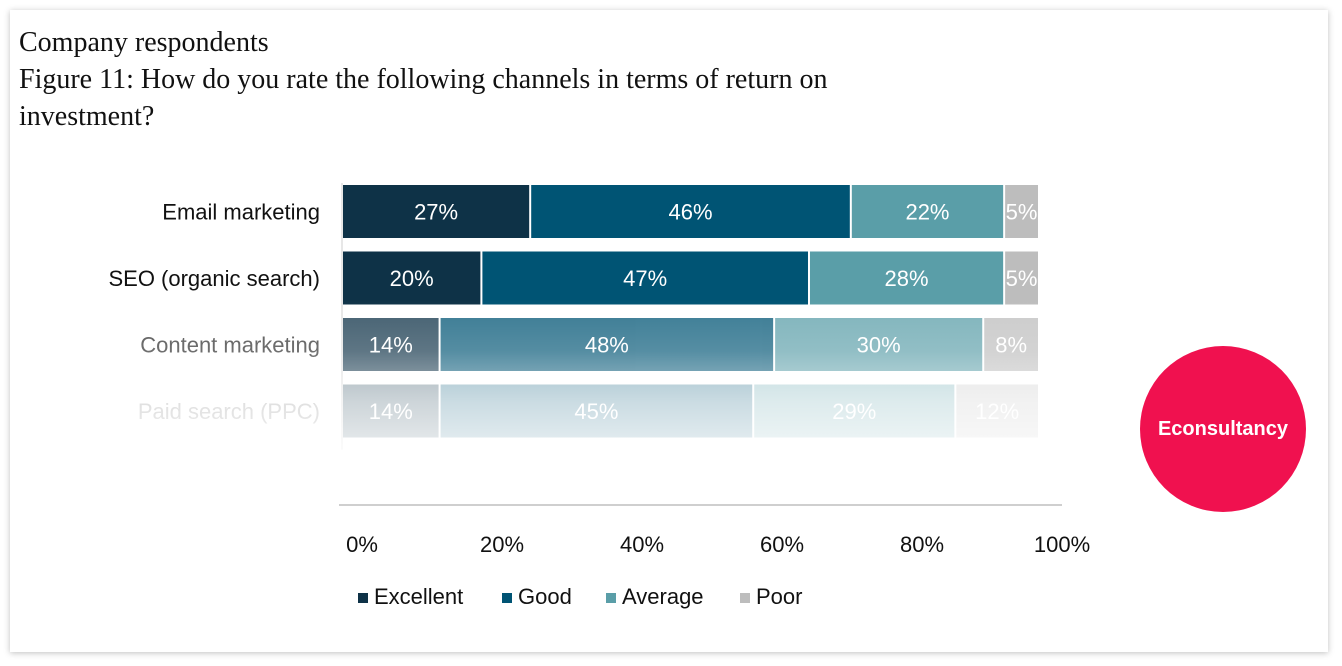  What do you see at coordinates (241, 212) in the screenshot?
I see `category-label-email-marketing: Email marketing` at bounding box center [241, 212].